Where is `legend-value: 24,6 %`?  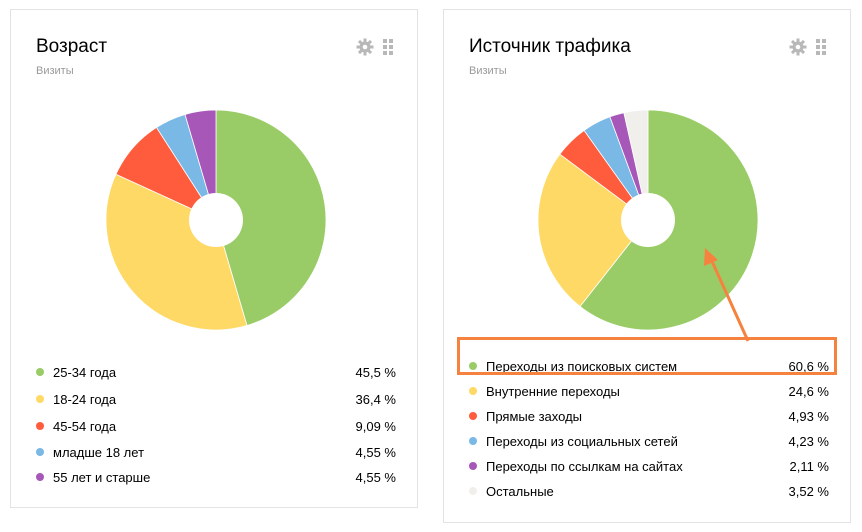
legend-value: 24,6 % is located at coordinates (808, 391).